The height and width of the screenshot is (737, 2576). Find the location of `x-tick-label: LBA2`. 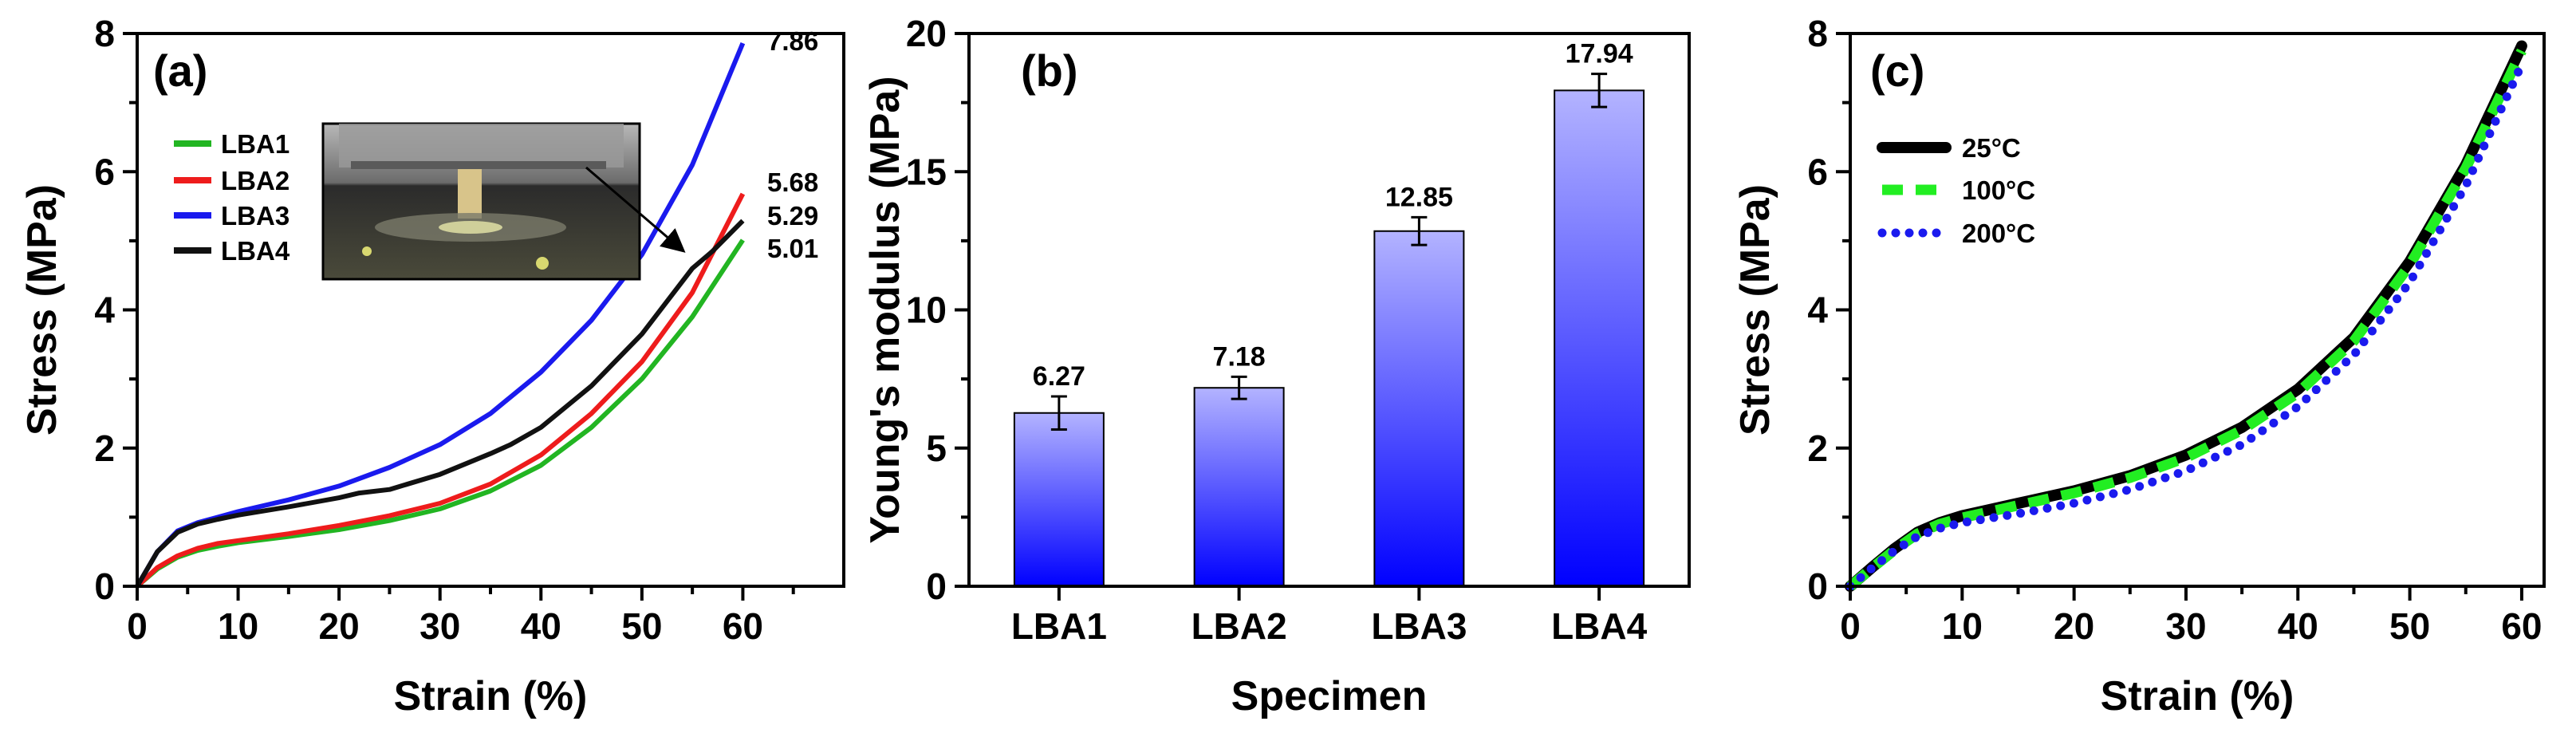

x-tick-label: LBA2 is located at coordinates (1239, 626).